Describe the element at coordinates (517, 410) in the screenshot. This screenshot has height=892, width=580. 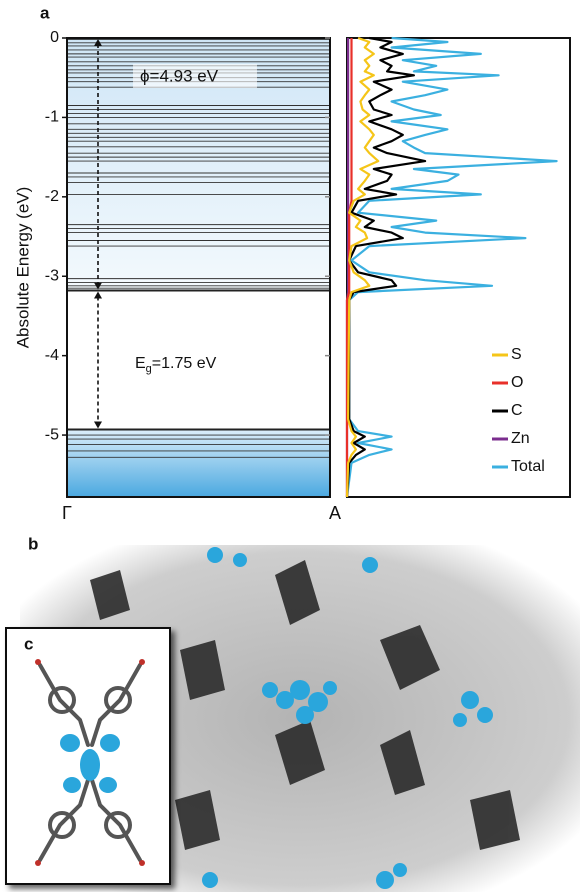
I see `legend-label: C` at that location.